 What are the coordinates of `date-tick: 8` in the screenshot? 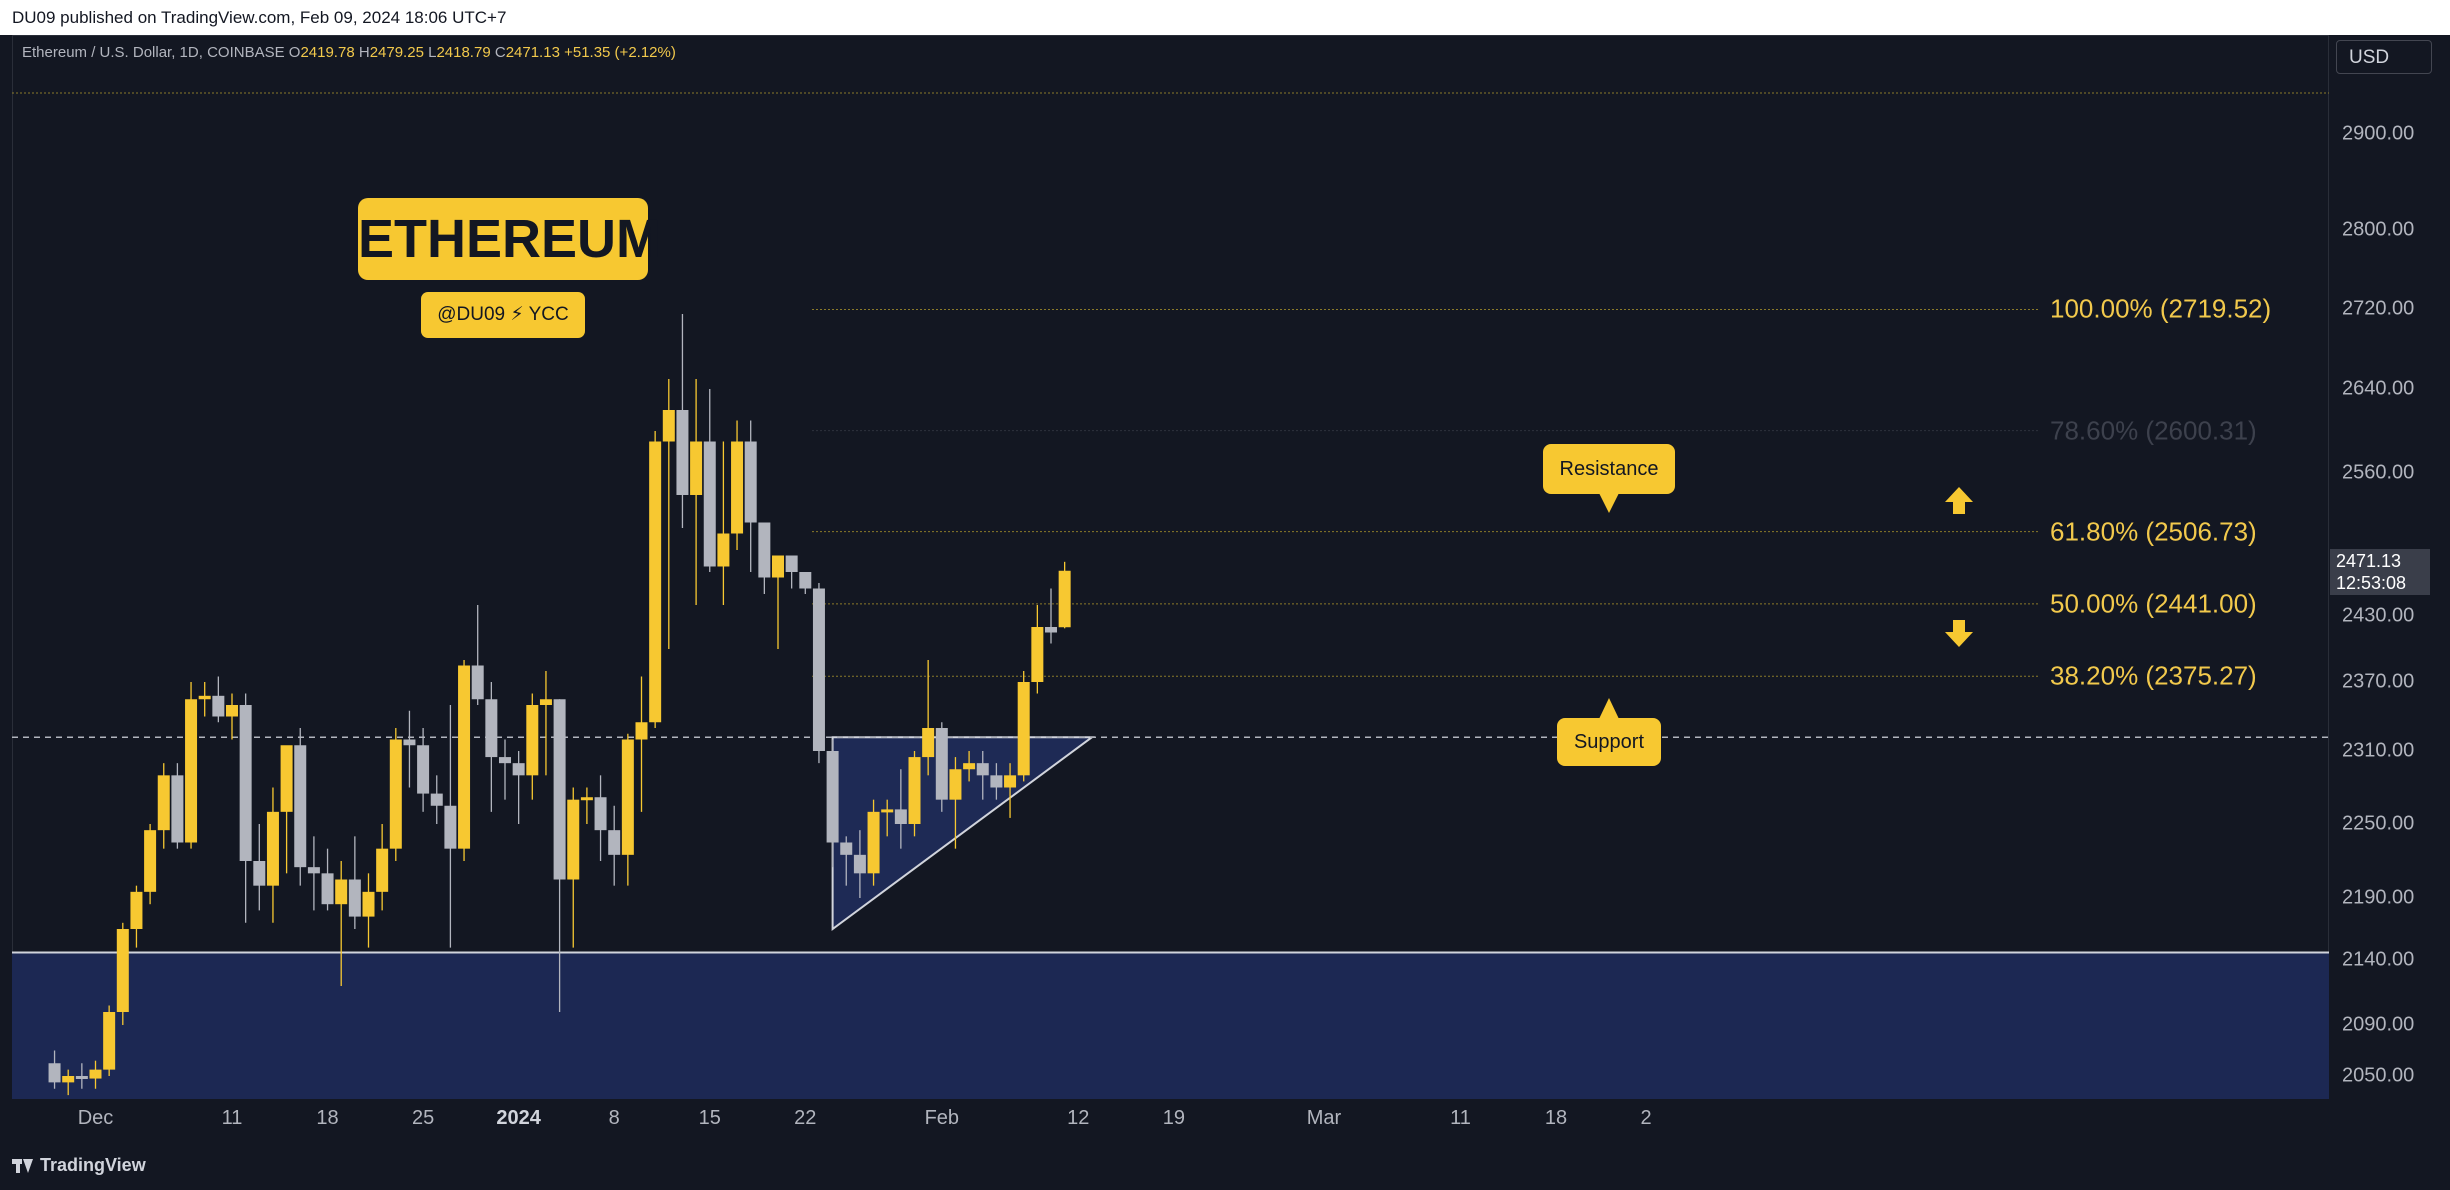 It's located at (614, 1118).